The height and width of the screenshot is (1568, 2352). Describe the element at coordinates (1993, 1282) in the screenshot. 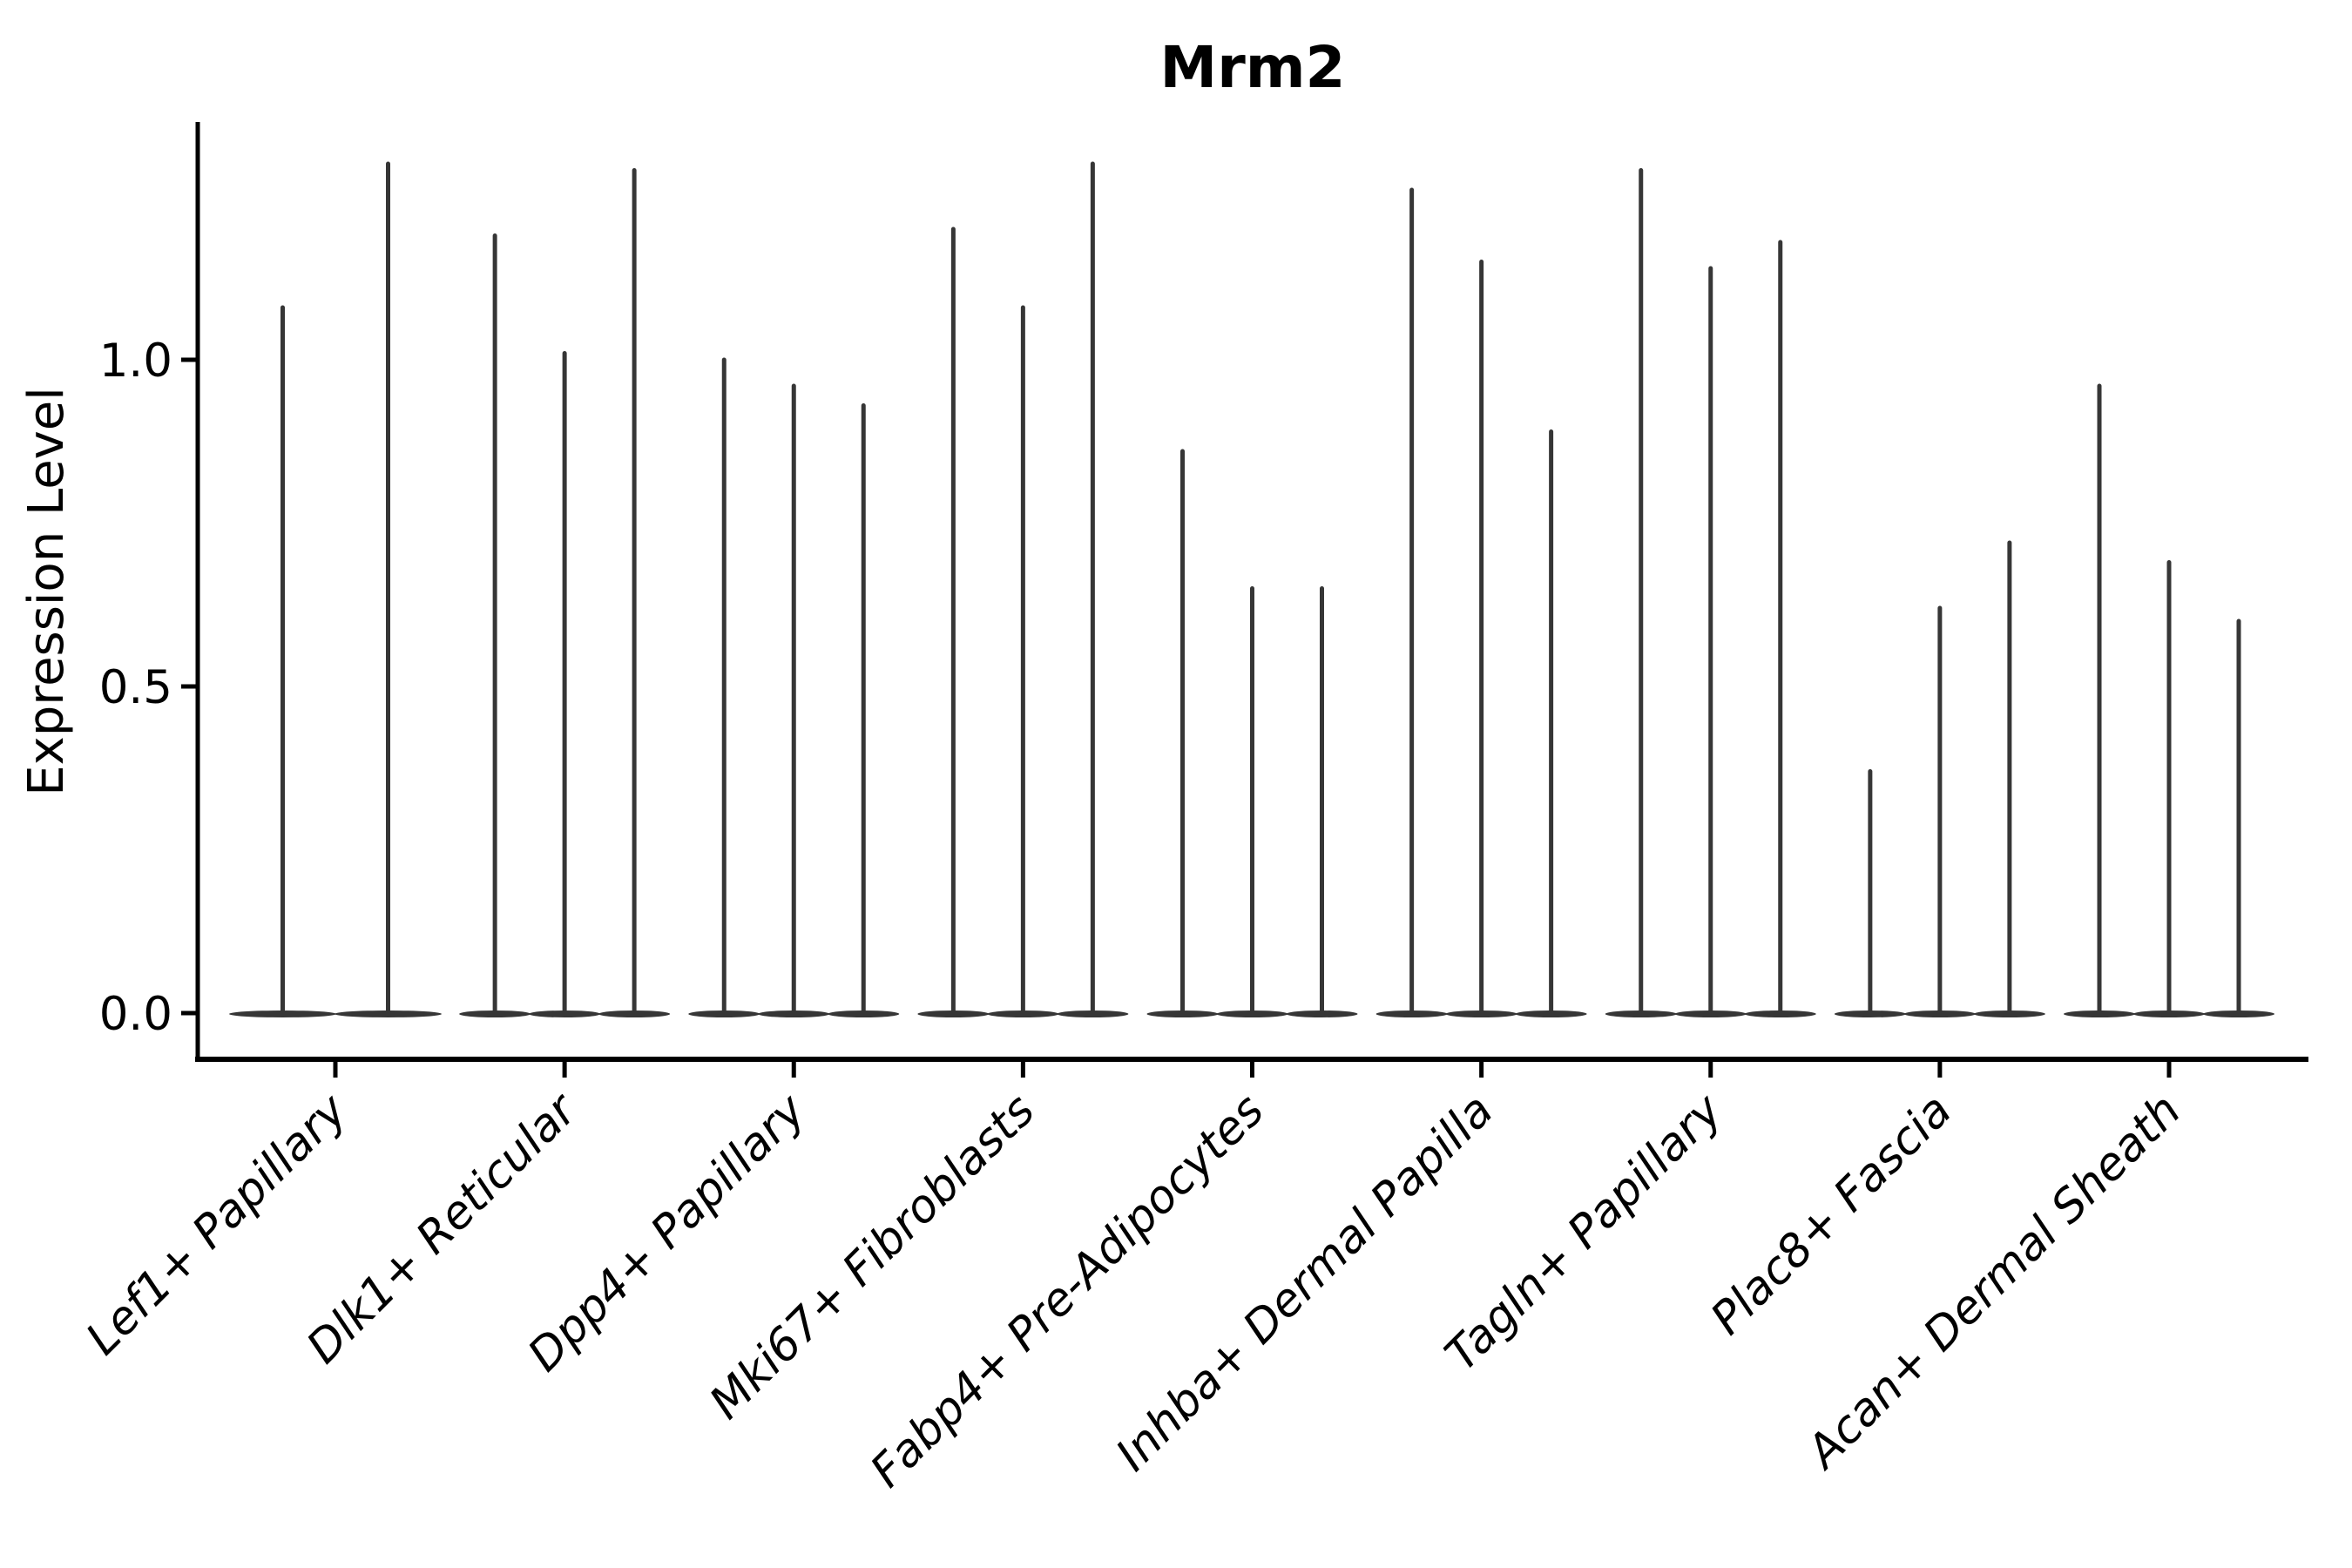

I see `x-tick-label: Acan+ Dermal Sheath` at that location.